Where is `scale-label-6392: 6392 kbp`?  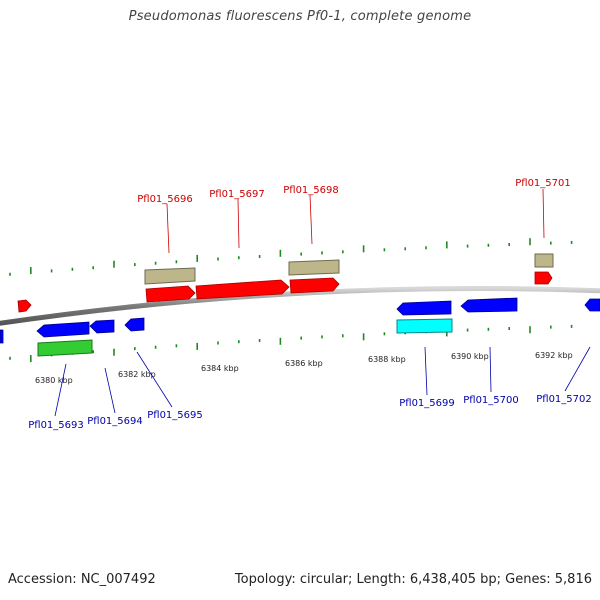 scale-label-6392: 6392 kbp is located at coordinates (554, 355).